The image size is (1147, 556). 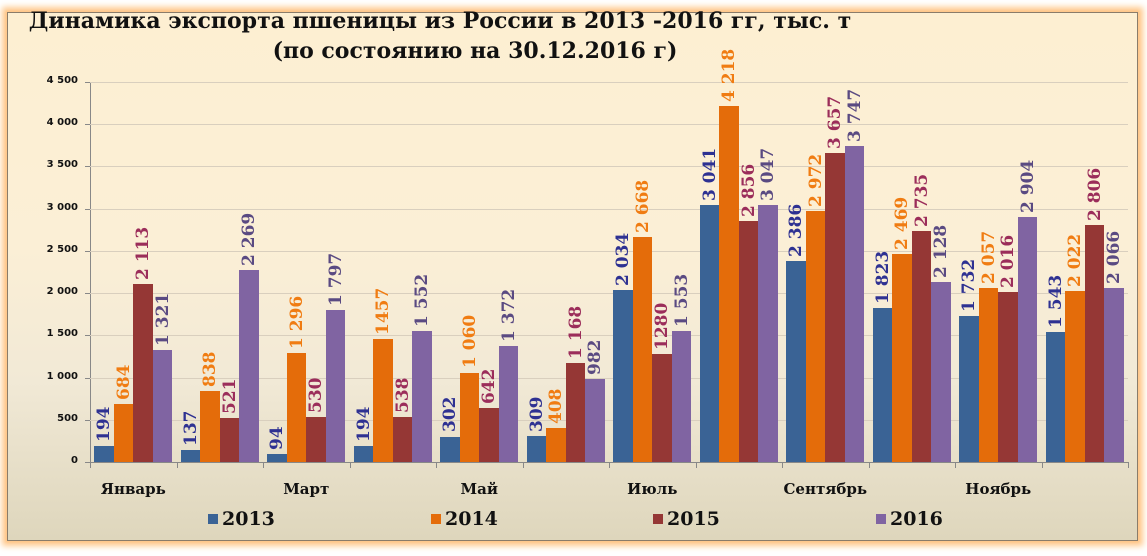 What do you see at coordinates (796, 230) in the screenshot?
I see `data-label: 2 386` at bounding box center [796, 230].